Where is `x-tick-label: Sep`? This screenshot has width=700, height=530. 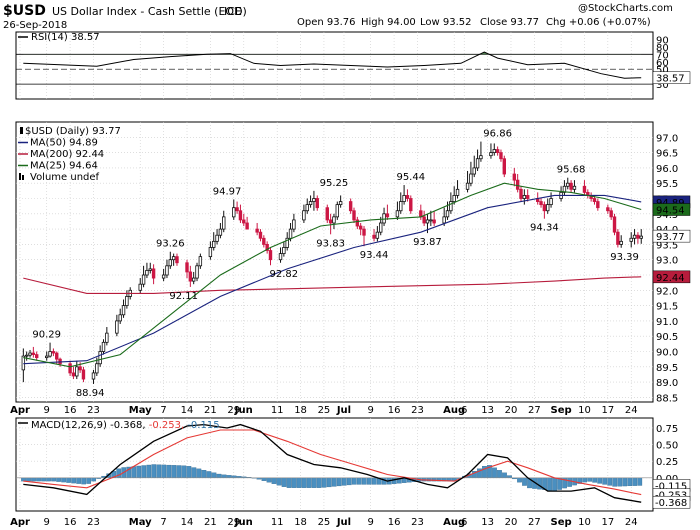
x-tick-label: Sep is located at coordinates (561, 410).